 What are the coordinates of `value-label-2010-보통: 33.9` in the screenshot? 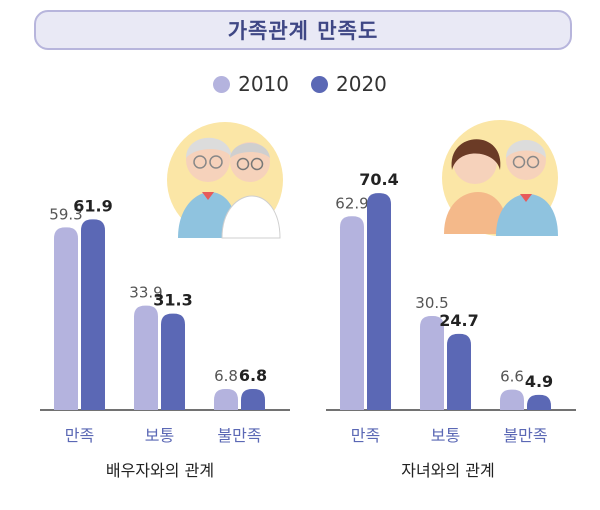 It's located at (145, 293).